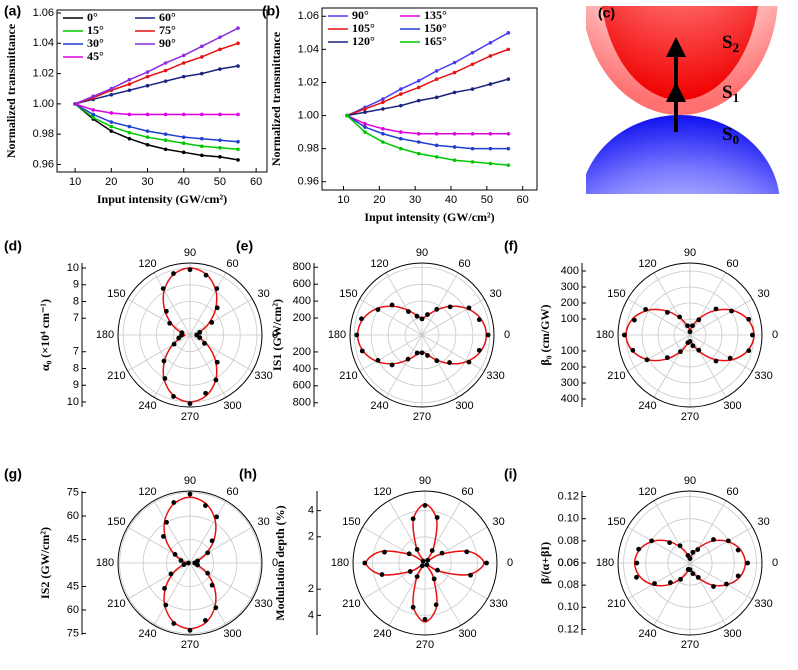 This screenshot has height=670, width=798. I want to click on radial-tick-label: 45, so click(73, 586).